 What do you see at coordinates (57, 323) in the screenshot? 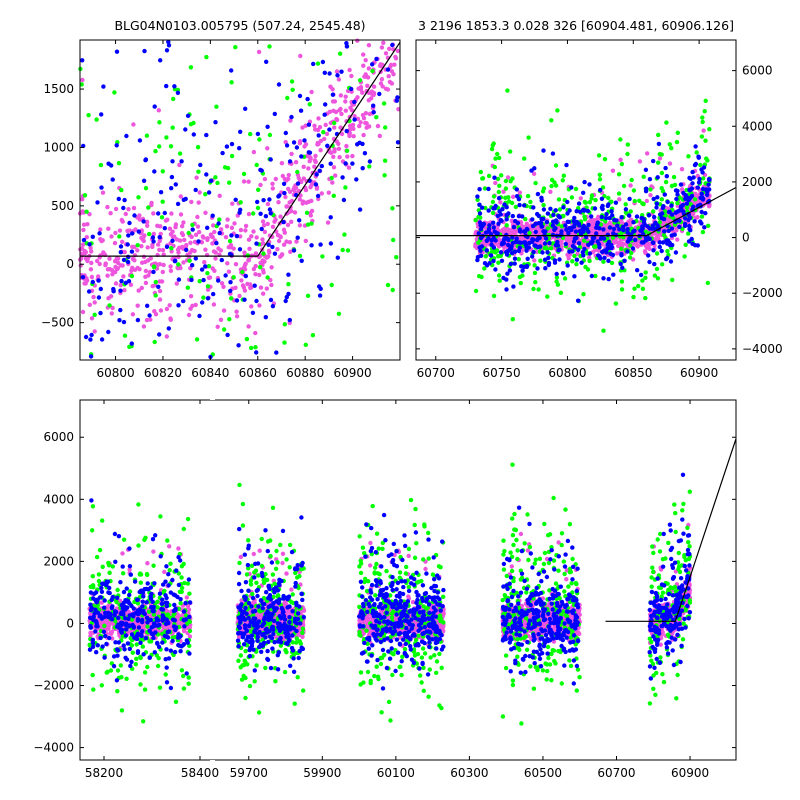
I see `y-tick-label: −500` at bounding box center [57, 323].